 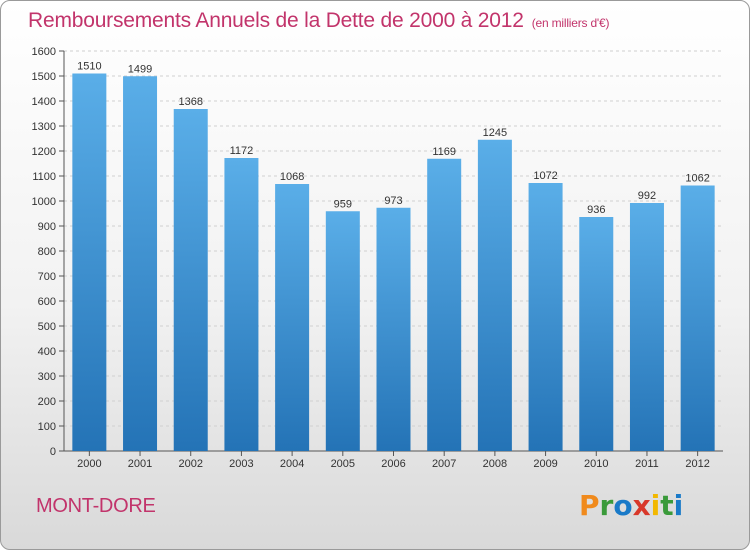 I want to click on data-label-2004: 1068, so click(x=292, y=177).